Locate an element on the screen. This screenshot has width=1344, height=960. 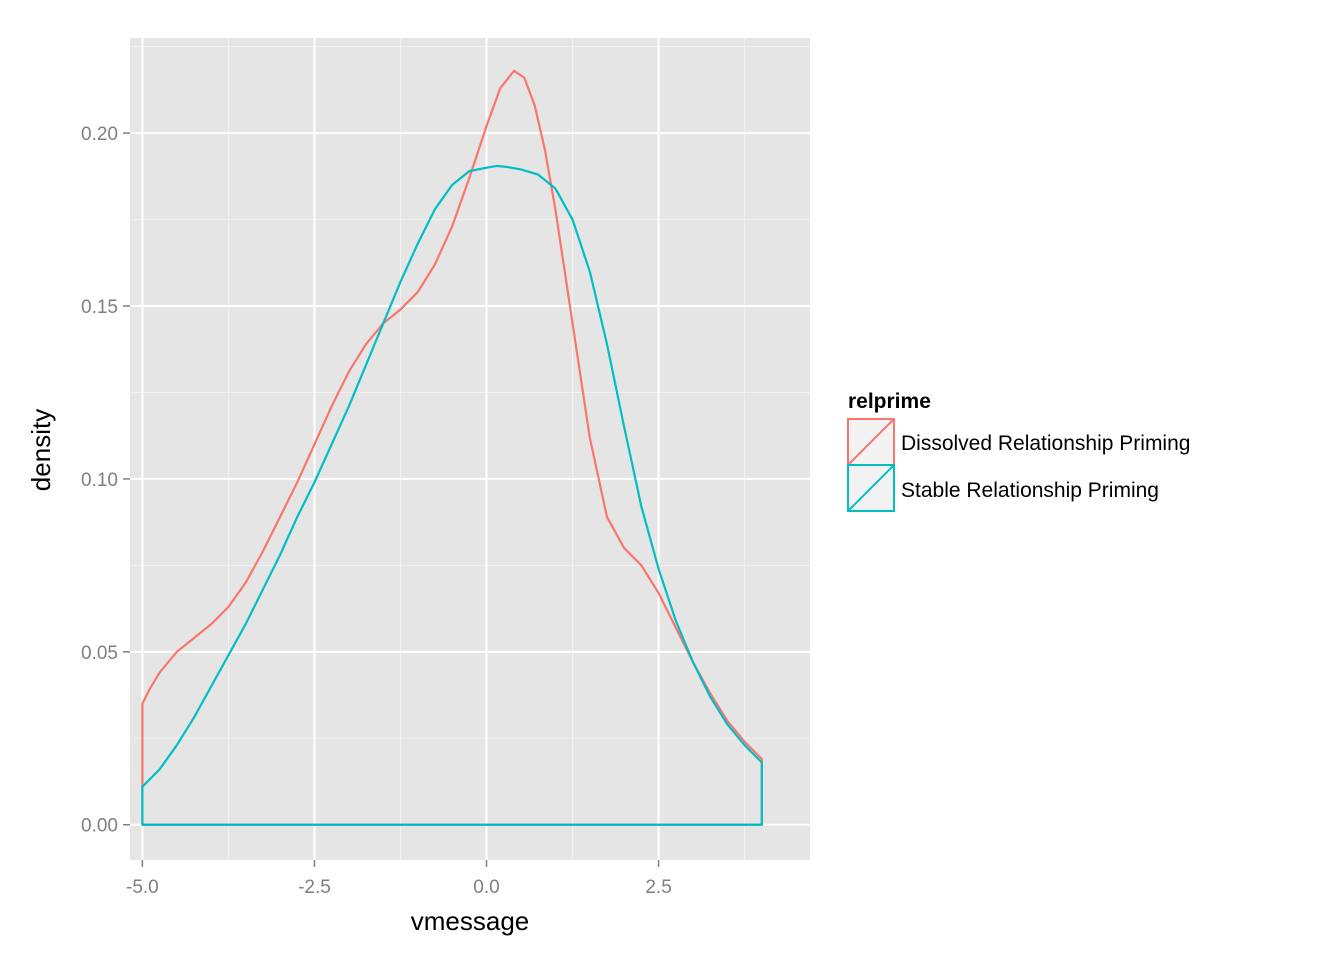
legend-item-stable: Stable Relationship Priming is located at coordinates (1003, 488).